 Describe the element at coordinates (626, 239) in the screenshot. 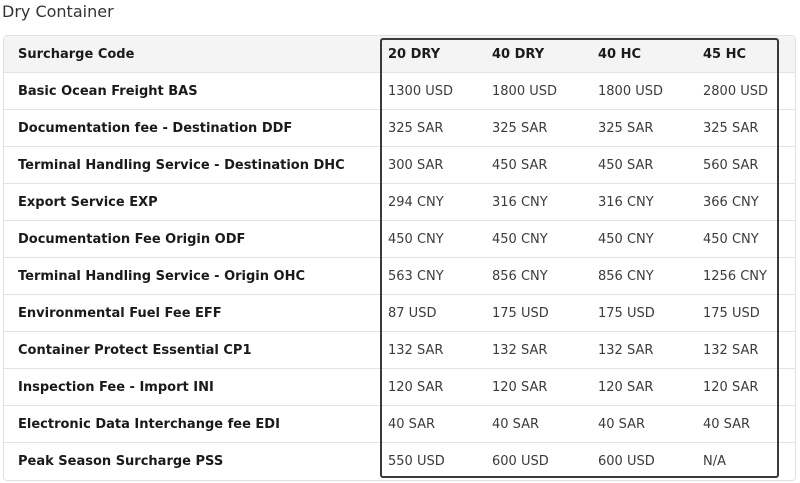

I see `price-40-hc: 450 CNY` at that location.